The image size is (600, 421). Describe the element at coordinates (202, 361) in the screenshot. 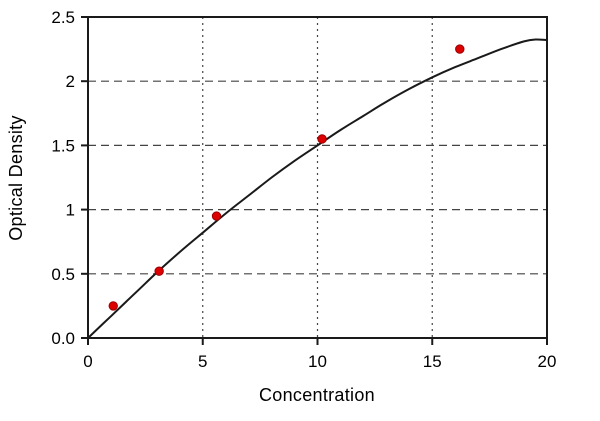

I see `x-tick-label: 5` at that location.